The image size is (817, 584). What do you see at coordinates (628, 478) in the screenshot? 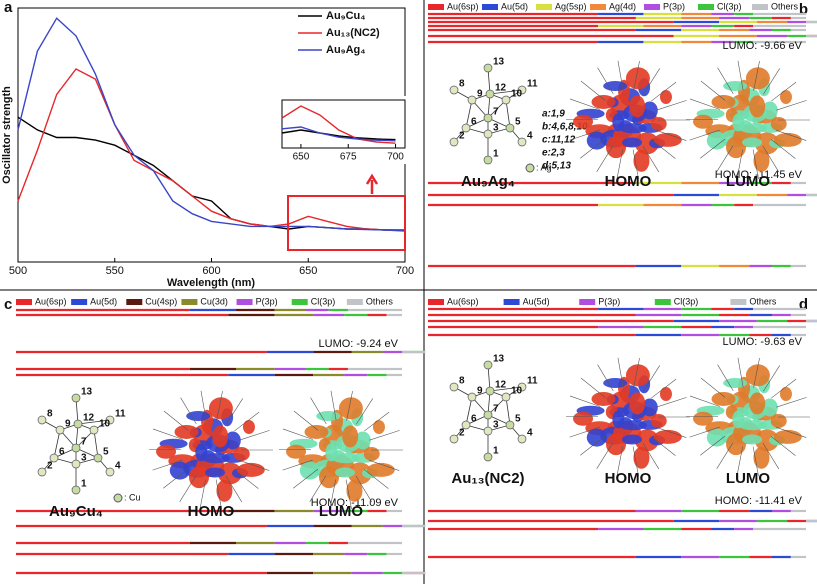
I see `homo-label: HOMO` at bounding box center [628, 478].